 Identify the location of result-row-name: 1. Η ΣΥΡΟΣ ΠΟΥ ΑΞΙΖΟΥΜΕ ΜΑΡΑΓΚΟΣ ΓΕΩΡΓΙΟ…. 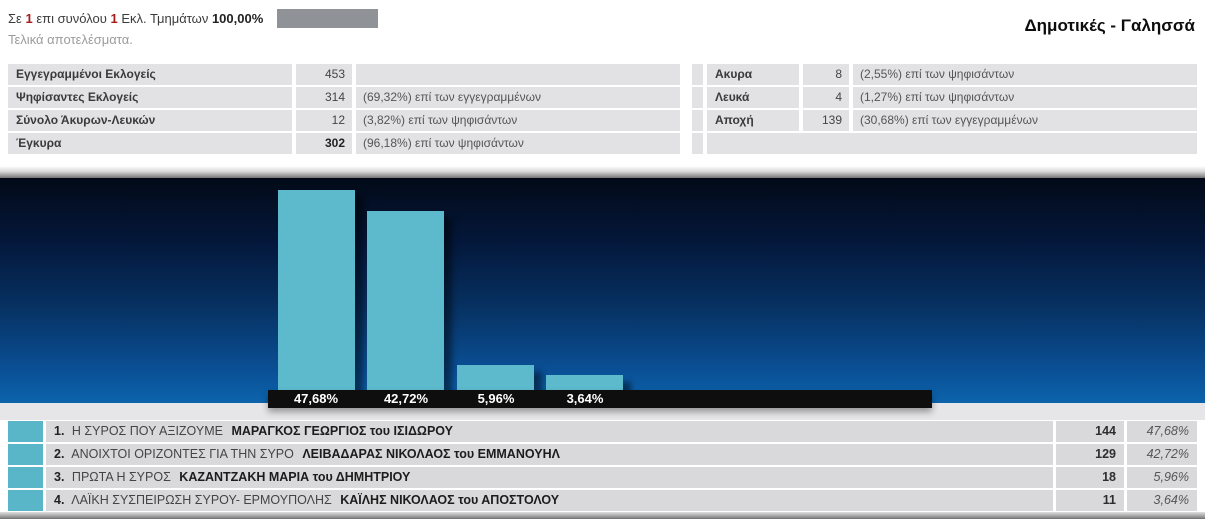
(549, 431).